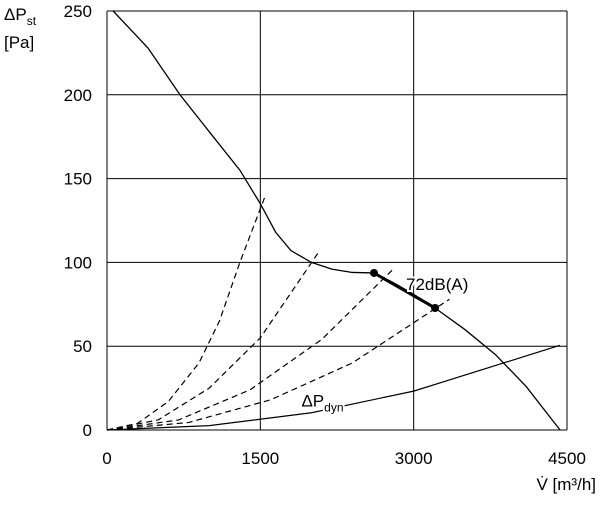 Image resolution: width=600 pixels, height=505 pixels. What do you see at coordinates (15, 14) in the screenshot?
I see `y-label-main: ΔP` at bounding box center [15, 14].